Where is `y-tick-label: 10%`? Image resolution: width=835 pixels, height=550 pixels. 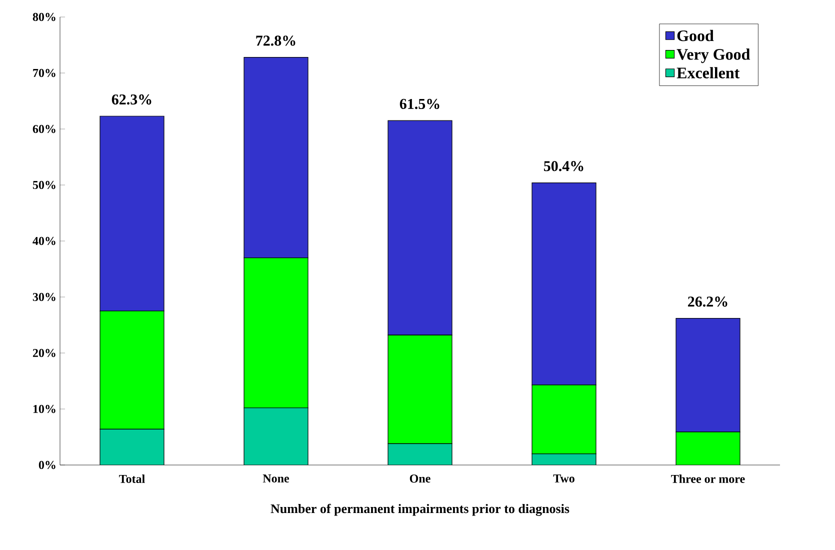 y-tick-label: 10% is located at coordinates (44, 409).